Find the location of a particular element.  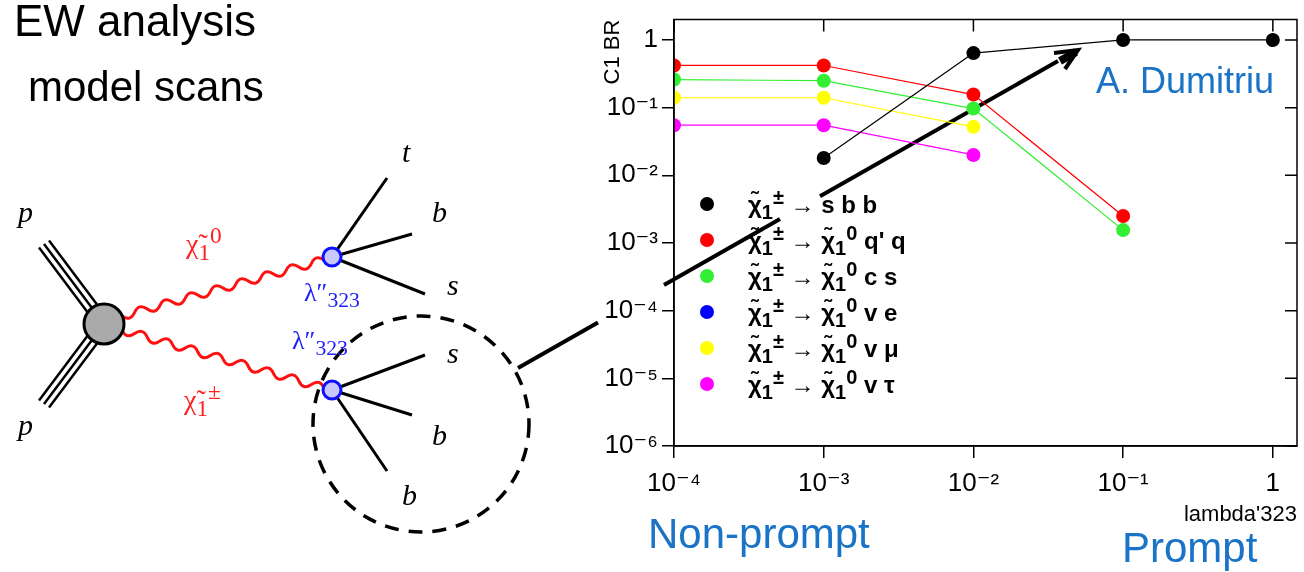

x-tick-label: 10⁻⁴ is located at coordinates (674, 481).